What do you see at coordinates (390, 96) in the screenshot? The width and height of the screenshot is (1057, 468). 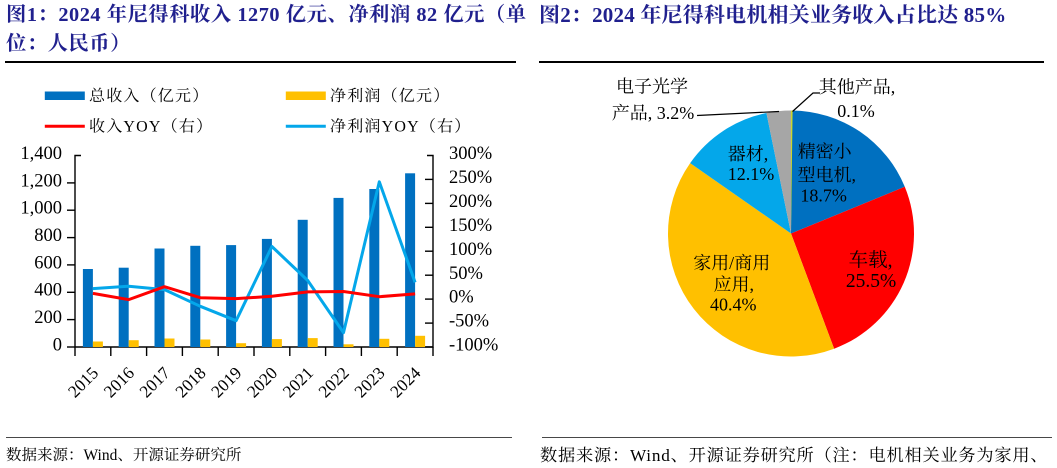 I see `svg-text: 净利润（亿元）` at bounding box center [390, 96].